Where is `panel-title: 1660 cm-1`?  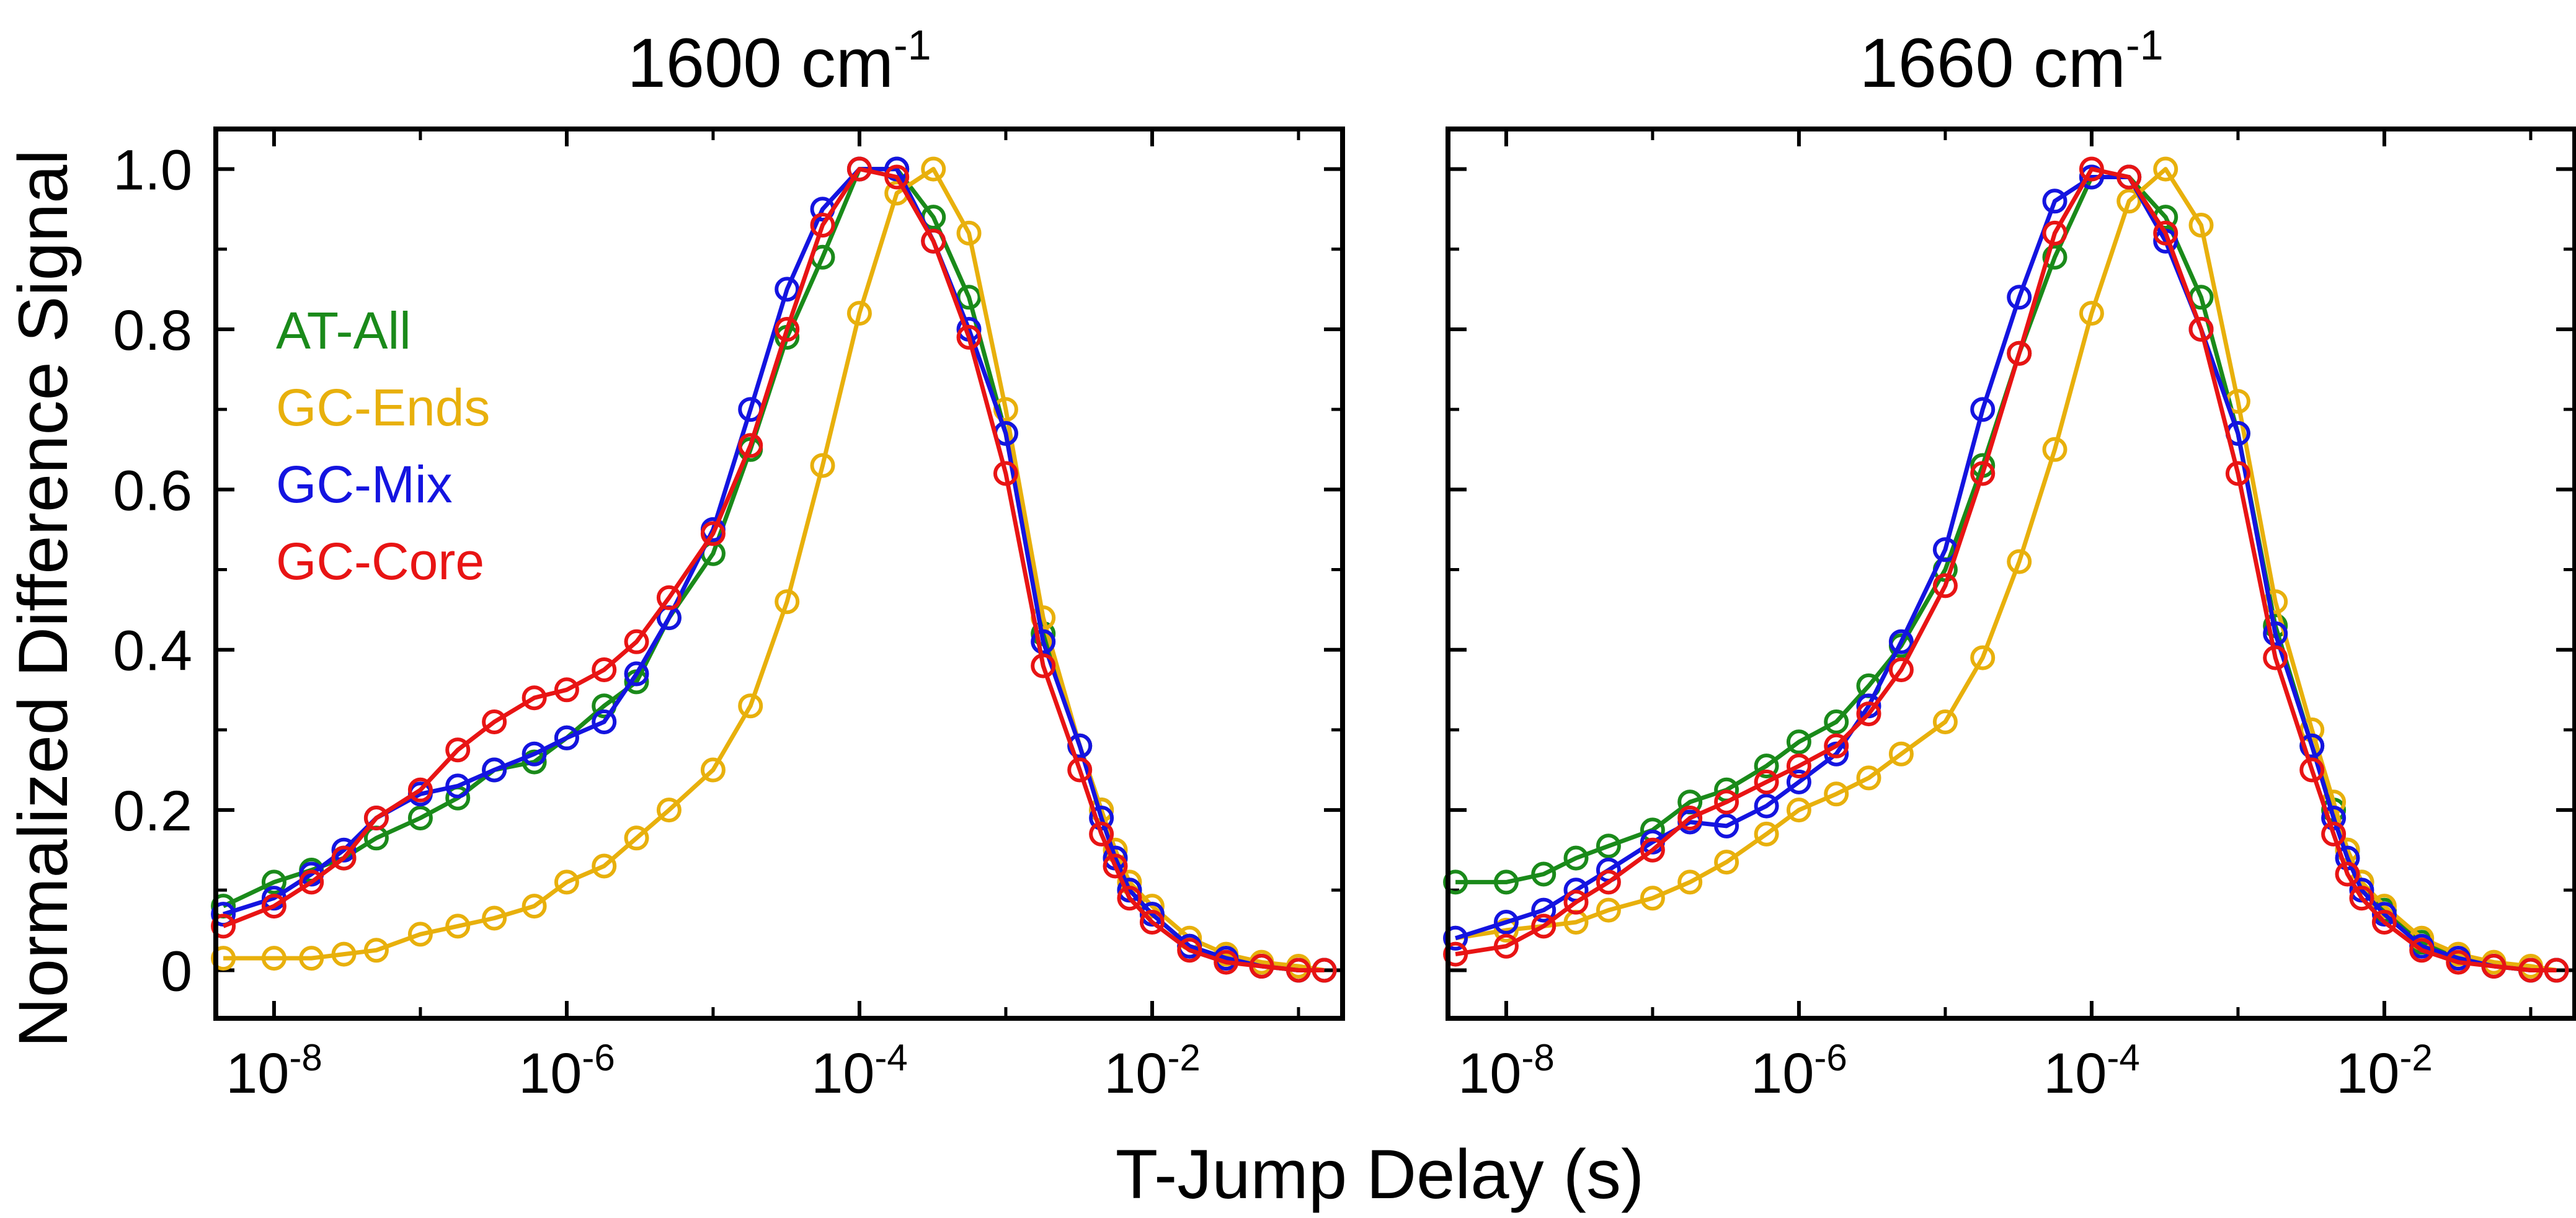
panel-title: 1660 cm-1 is located at coordinates (2011, 62).